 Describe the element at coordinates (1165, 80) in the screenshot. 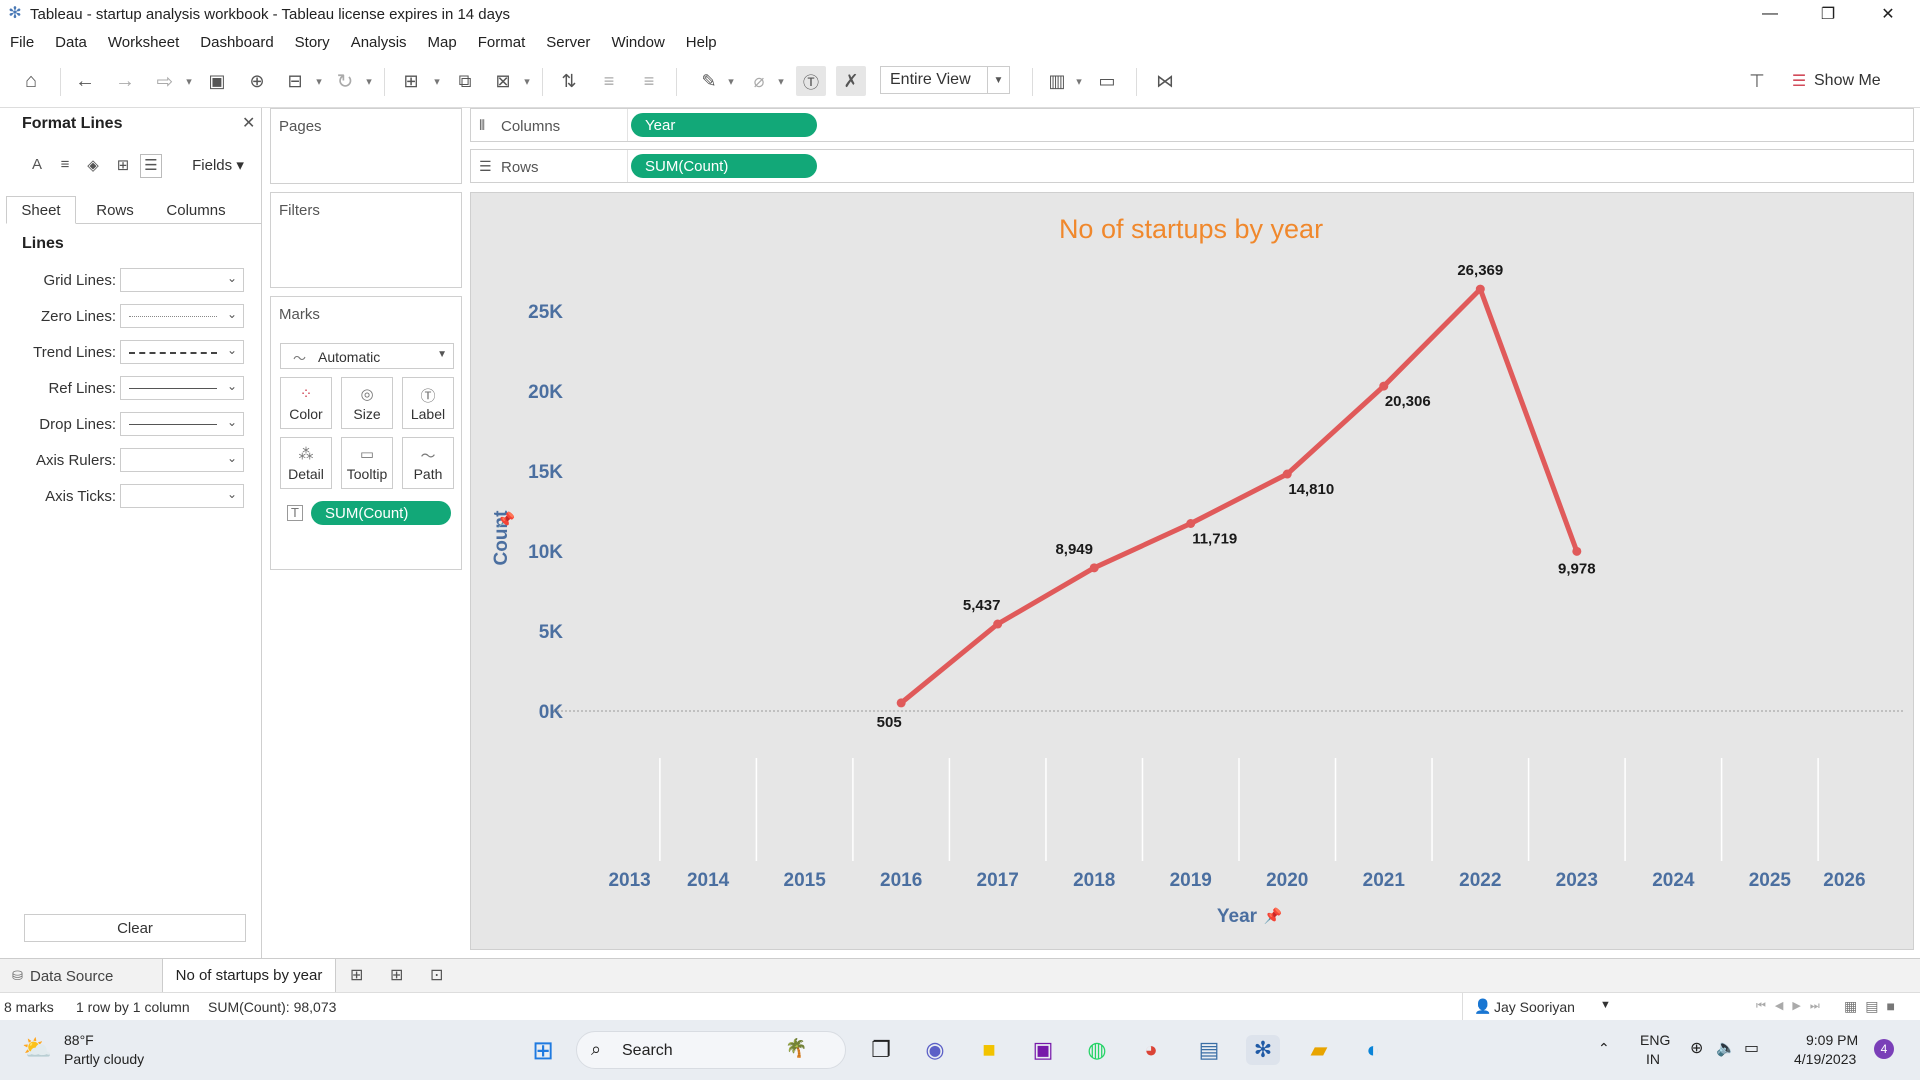

I see `share-icon: ⋈` at that location.